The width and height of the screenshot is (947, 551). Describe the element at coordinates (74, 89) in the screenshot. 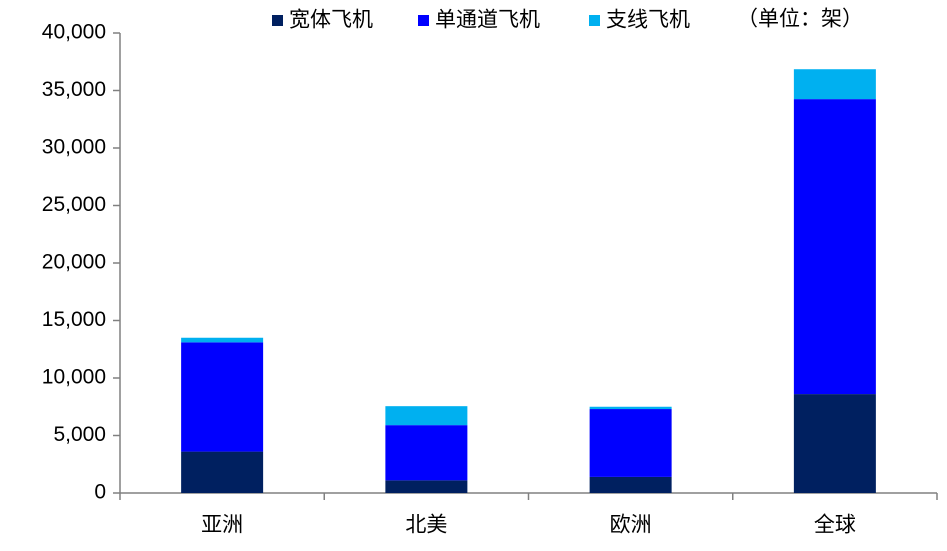

I see `y-tick-label: 35,000` at that location.